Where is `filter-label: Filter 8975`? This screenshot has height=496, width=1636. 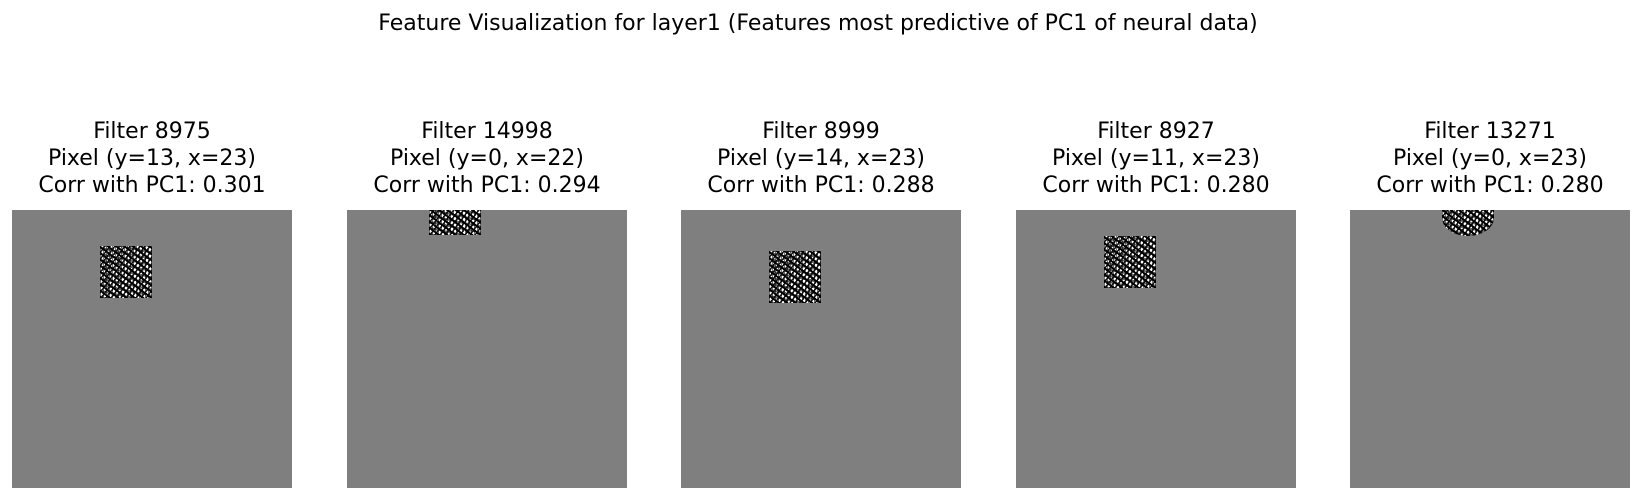
filter-label: Filter 8975 is located at coordinates (152, 131).